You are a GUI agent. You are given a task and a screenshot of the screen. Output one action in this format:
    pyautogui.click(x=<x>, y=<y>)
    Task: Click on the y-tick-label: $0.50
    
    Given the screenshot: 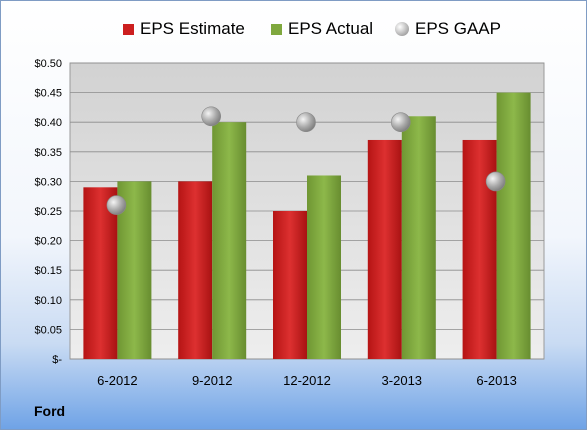 What is the action you would take?
    pyautogui.click(x=48, y=64)
    